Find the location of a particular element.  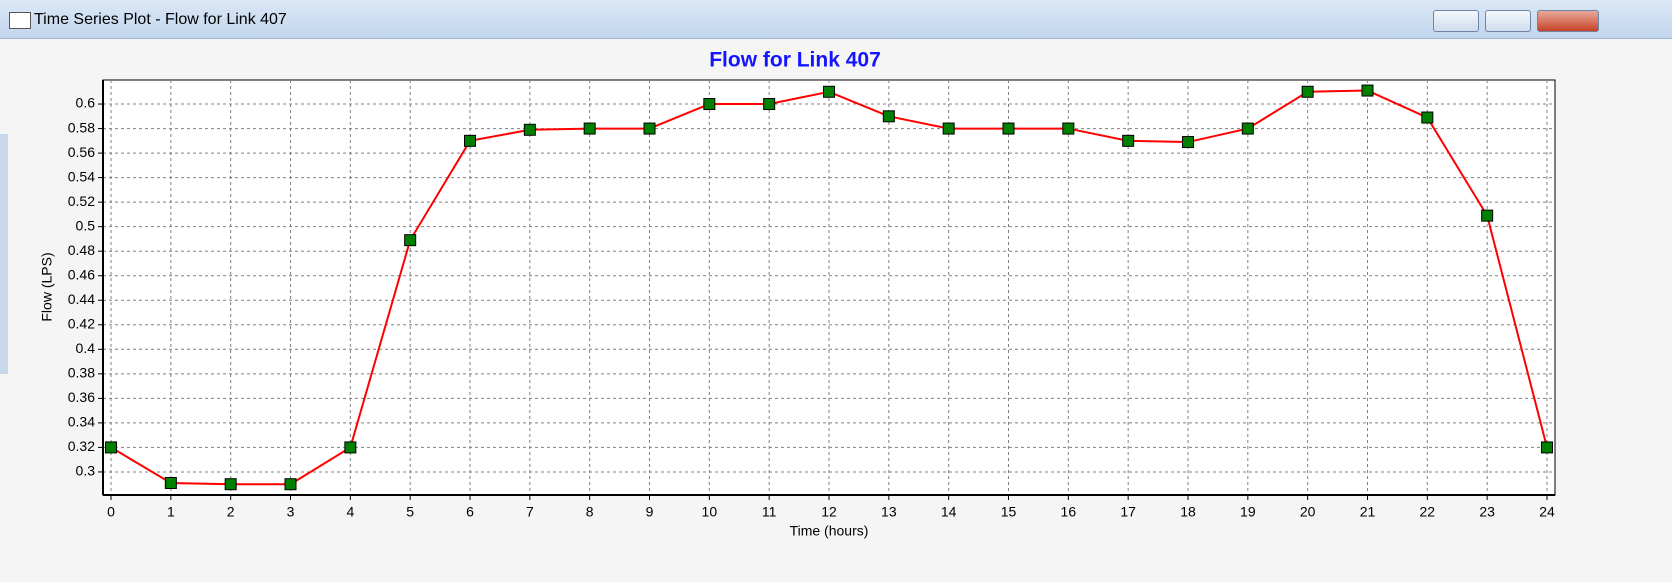

y-tick-label: 0.58 is located at coordinates (81, 127).